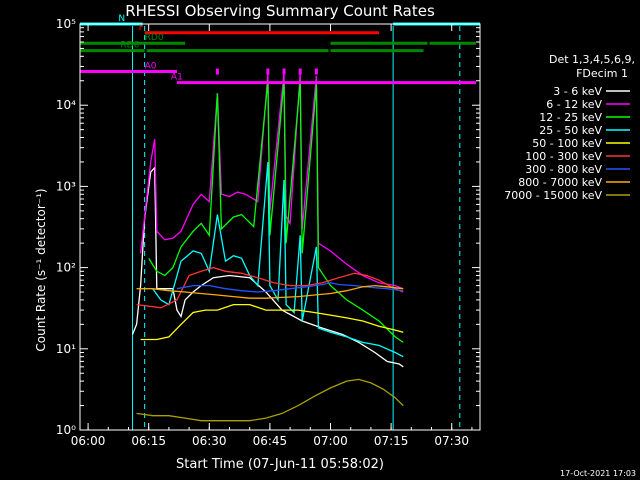 The height and width of the screenshot is (480, 640). Describe the element at coordinates (602, 73) in the screenshot. I see `legend-header-2: FDecim 1` at that location.